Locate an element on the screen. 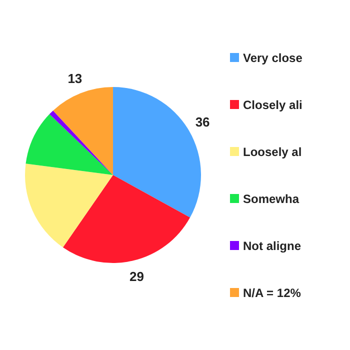 The image size is (350, 350). legend-label: Closely ali is located at coordinates (272, 105).